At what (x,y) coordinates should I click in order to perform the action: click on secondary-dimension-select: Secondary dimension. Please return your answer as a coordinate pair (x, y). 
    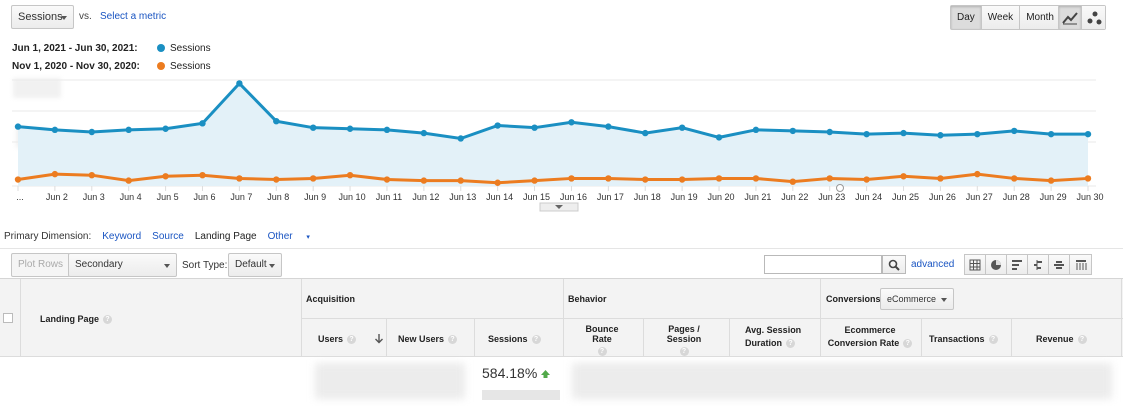
    Looking at the image, I should click on (122, 272).